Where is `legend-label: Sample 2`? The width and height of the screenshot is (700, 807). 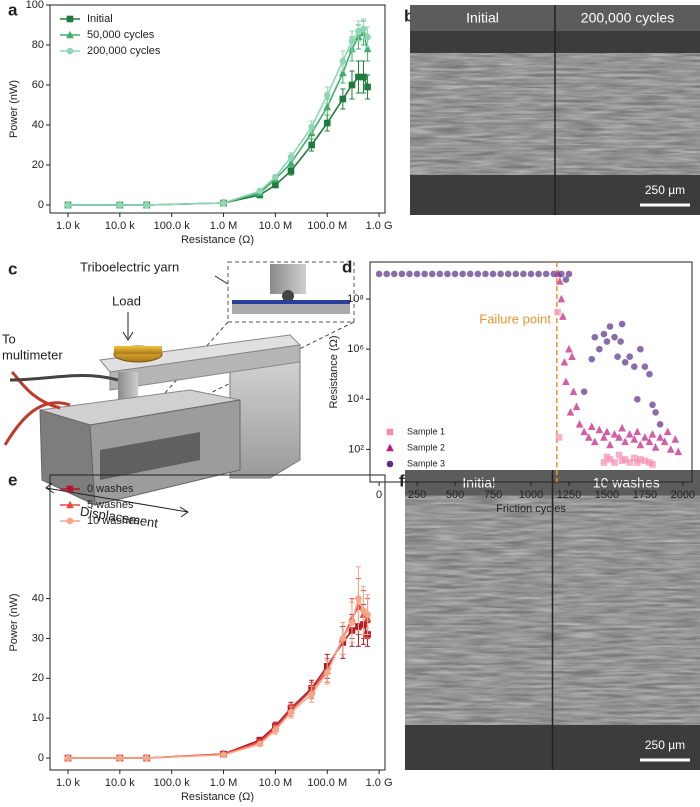 legend-label: Sample 2 is located at coordinates (426, 447).